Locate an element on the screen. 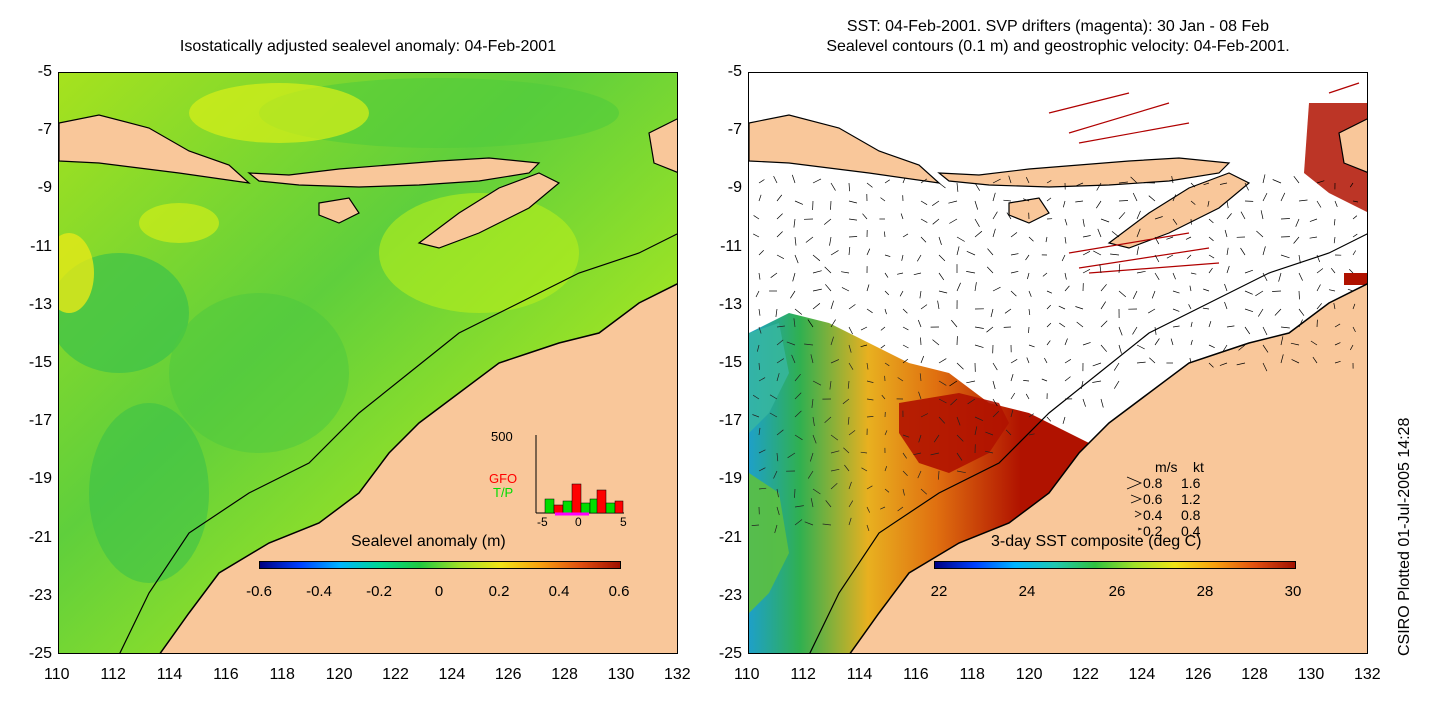 The width and height of the screenshot is (1440, 720). right-colorbar-label-1: 24 is located at coordinates (1027, 591).